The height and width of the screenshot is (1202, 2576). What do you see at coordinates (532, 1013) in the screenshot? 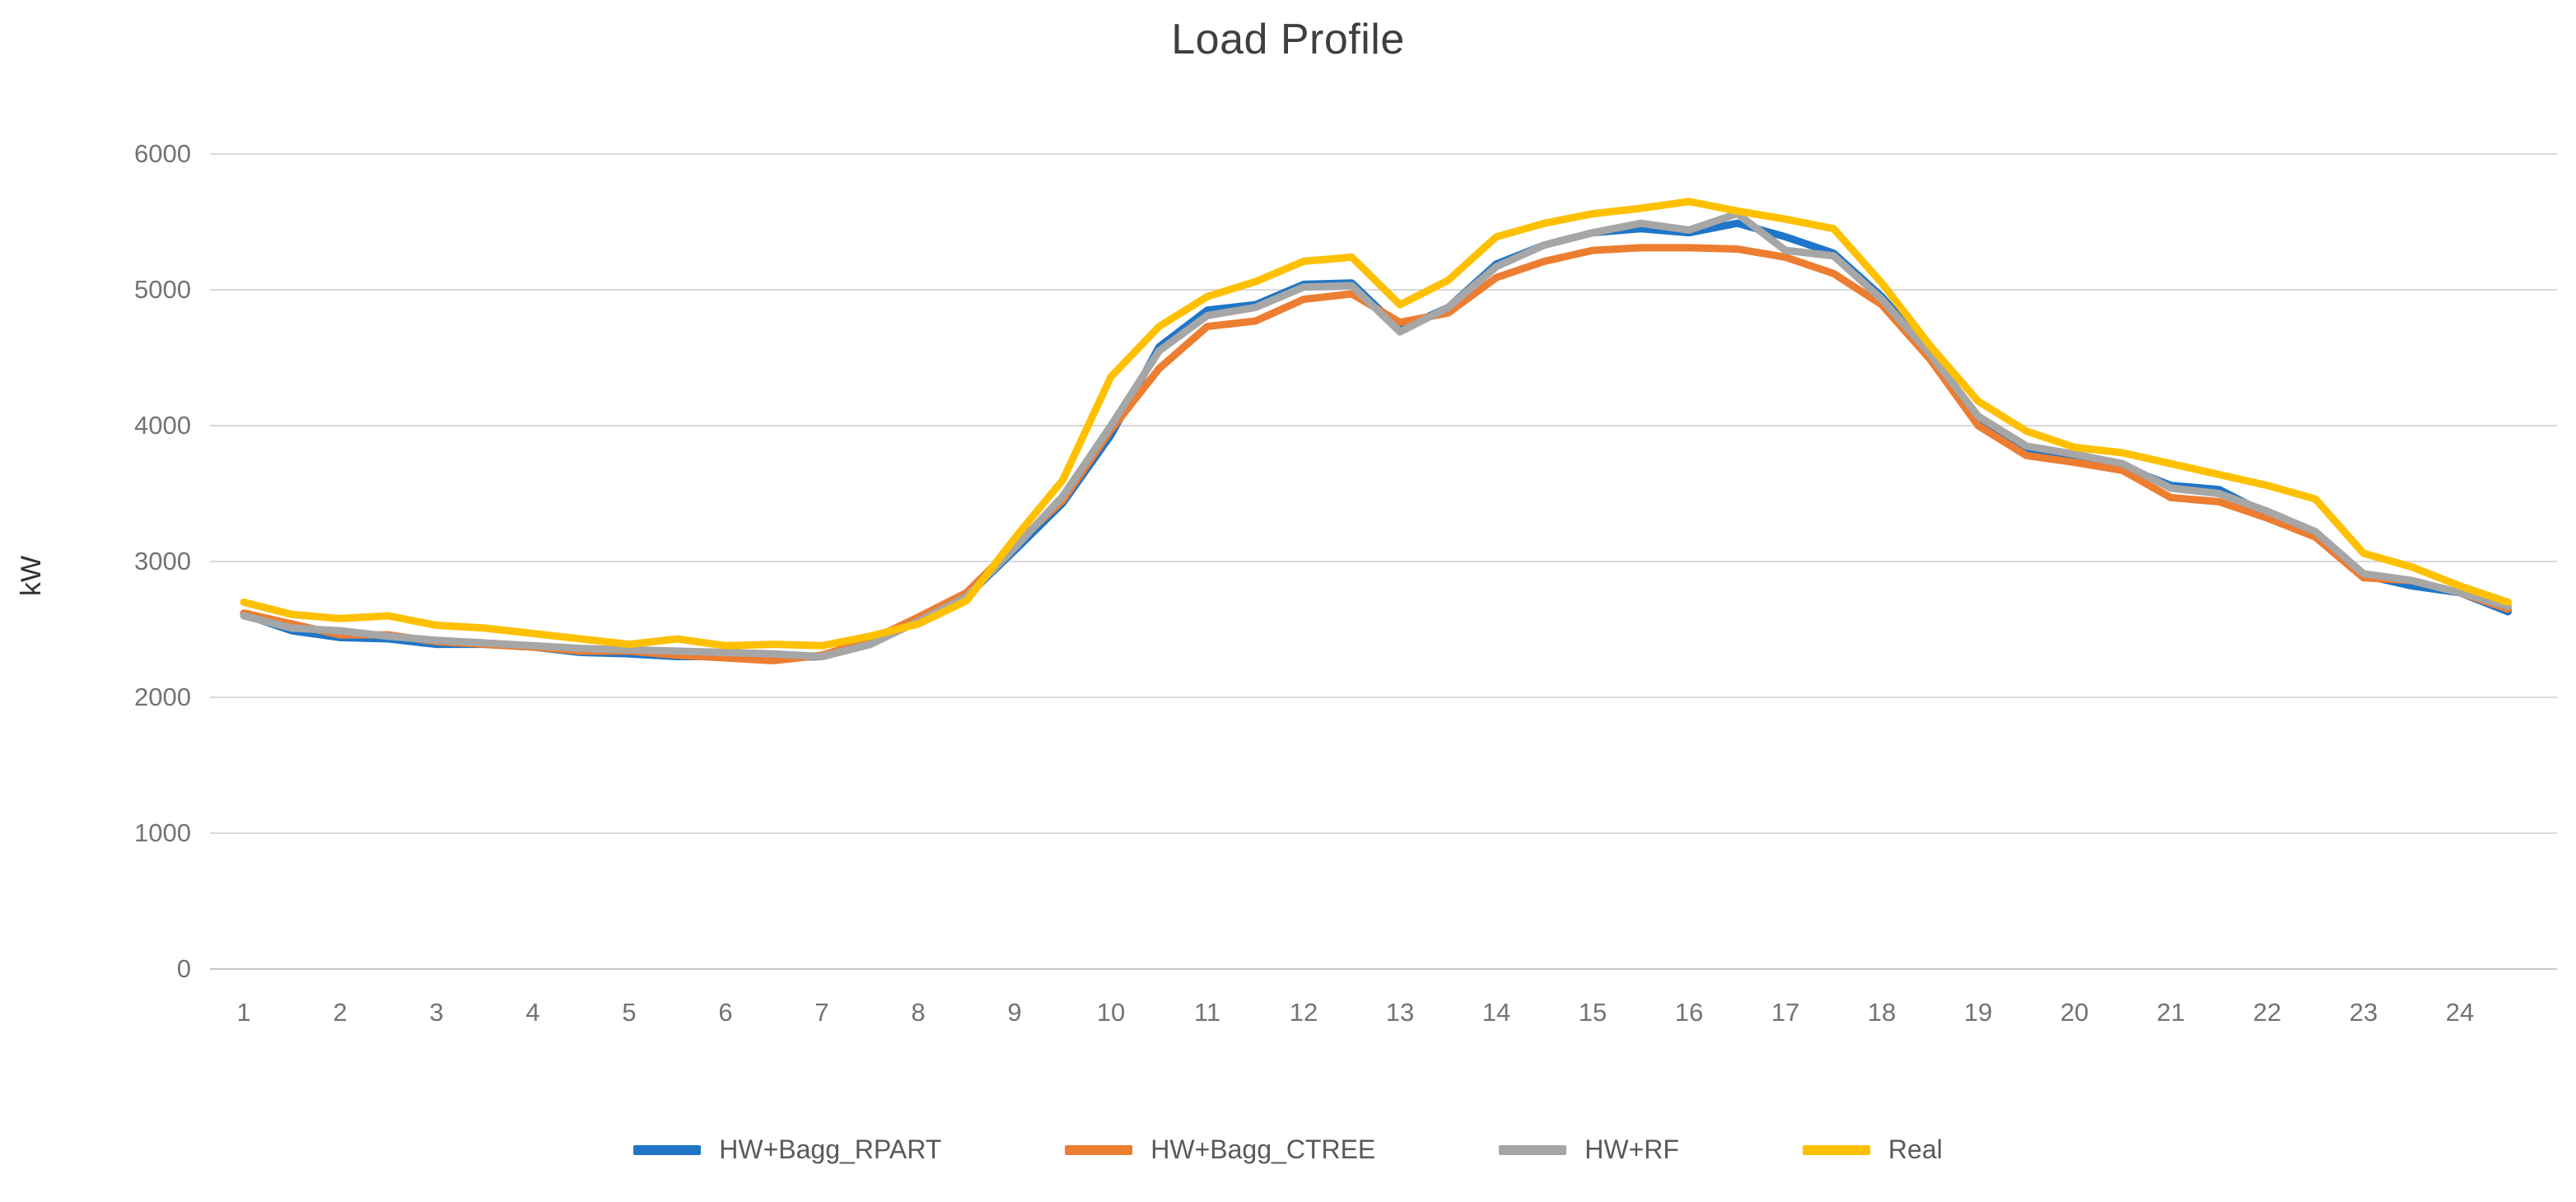
I see `x-tick-label: 4` at bounding box center [532, 1013].